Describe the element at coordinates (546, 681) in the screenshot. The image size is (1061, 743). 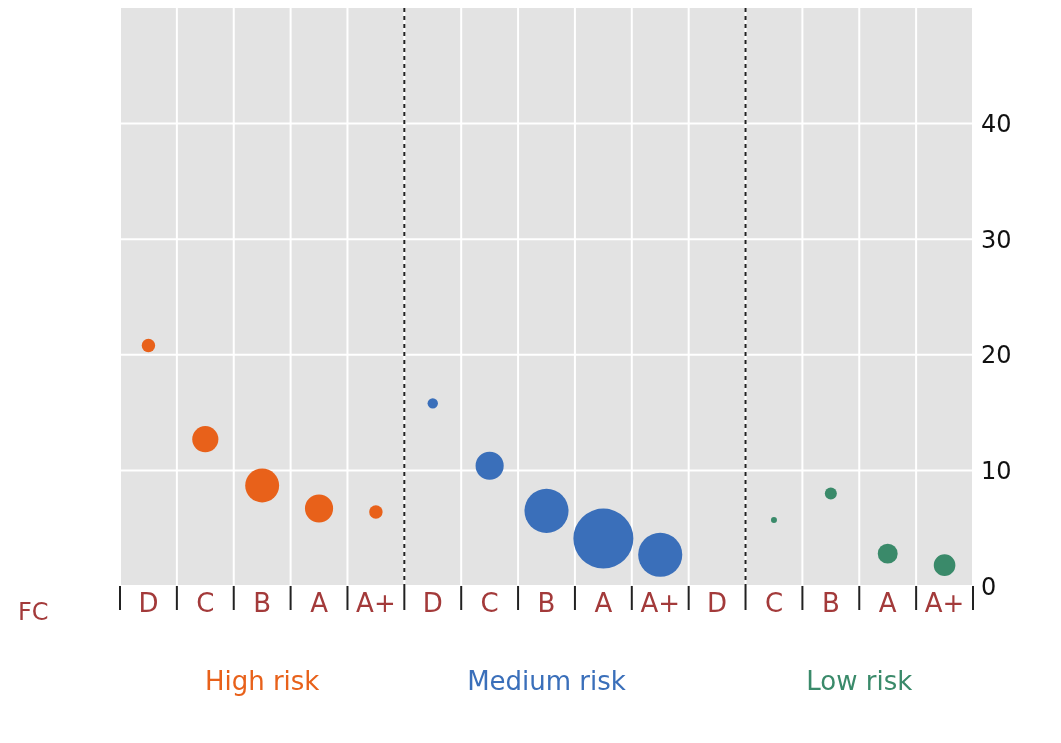
I see `text: Medium risk` at that location.